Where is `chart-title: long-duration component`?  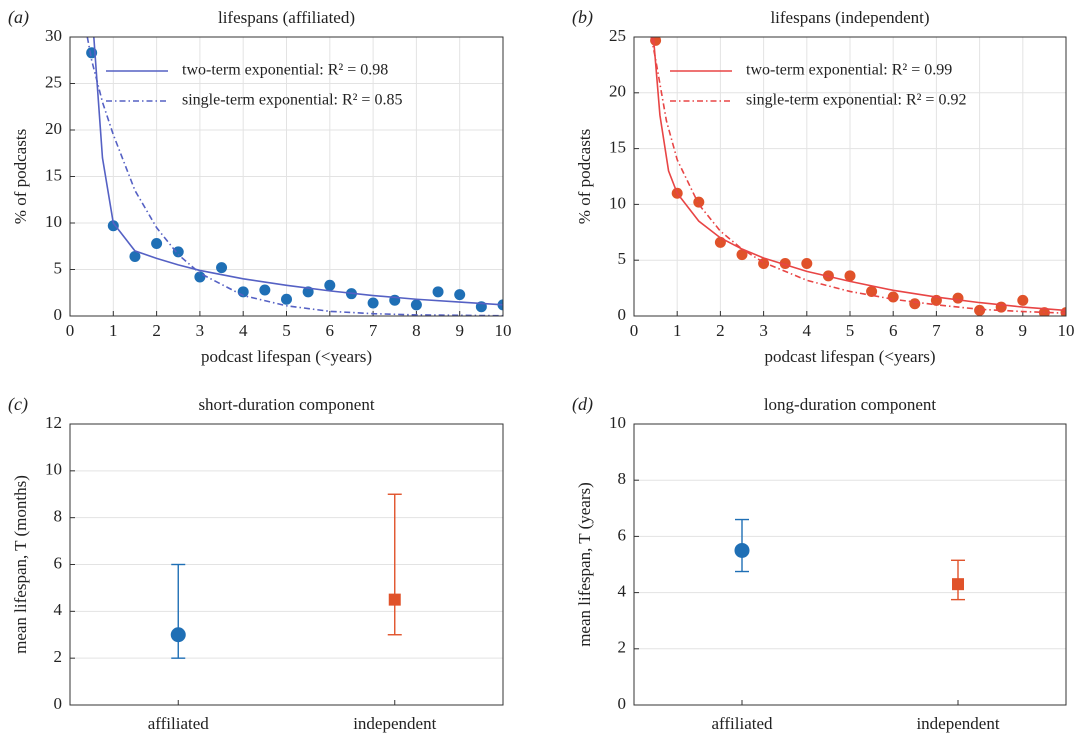 chart-title: long-duration component is located at coordinates (850, 404).